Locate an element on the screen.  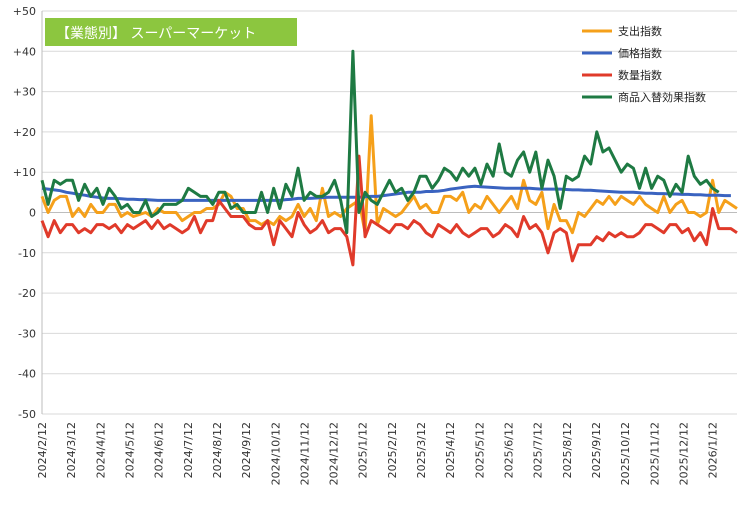
legend-label: 価格指数 is located at coordinates (640, 53).